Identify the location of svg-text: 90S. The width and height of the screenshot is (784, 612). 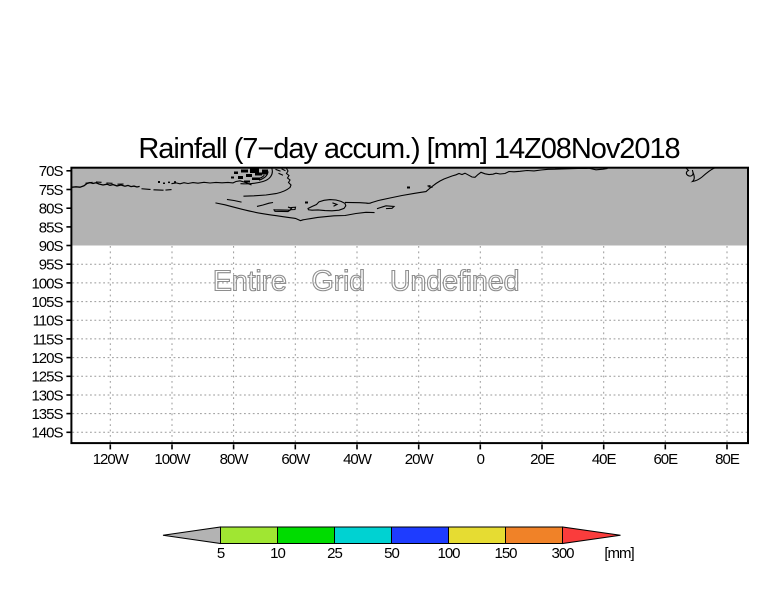
(51, 246).